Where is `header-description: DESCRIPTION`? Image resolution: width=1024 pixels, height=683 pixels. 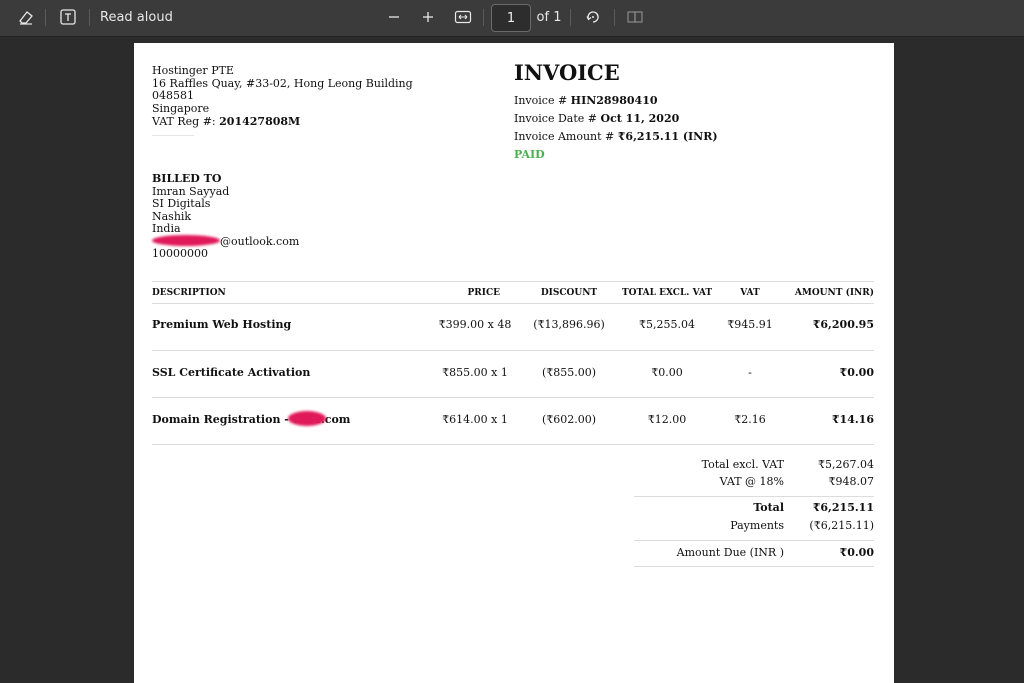
header-description: DESCRIPTION is located at coordinates (189, 293).